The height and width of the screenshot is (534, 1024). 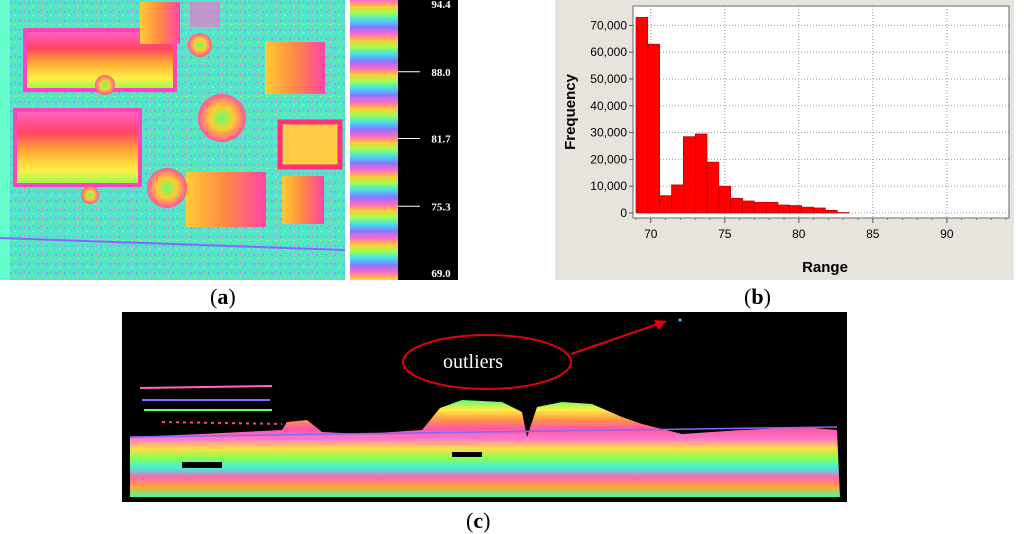 I want to click on legend-tick-label: 81.7, so click(x=441, y=140).